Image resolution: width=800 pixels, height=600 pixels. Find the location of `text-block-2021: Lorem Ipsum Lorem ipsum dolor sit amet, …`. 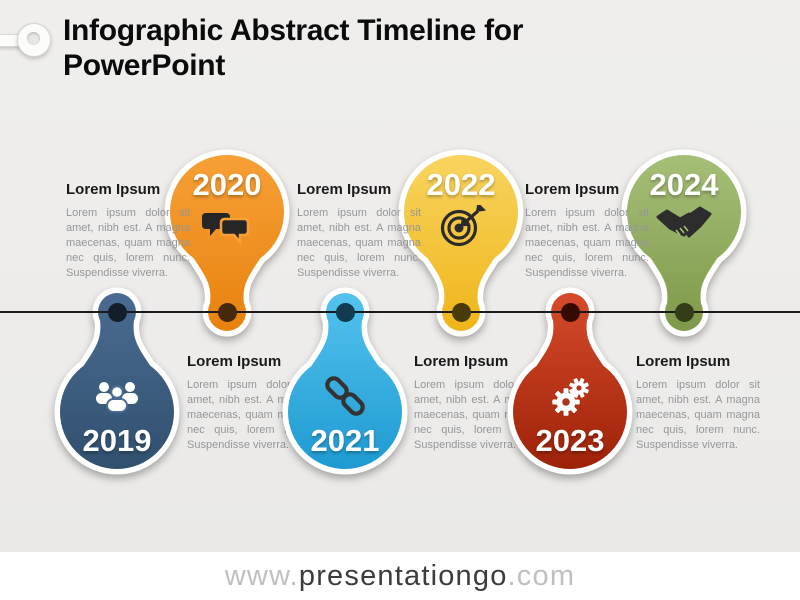

text-block-2021: Lorem Ipsum Lorem ipsum dolor sit amet, … is located at coordinates (476, 403).